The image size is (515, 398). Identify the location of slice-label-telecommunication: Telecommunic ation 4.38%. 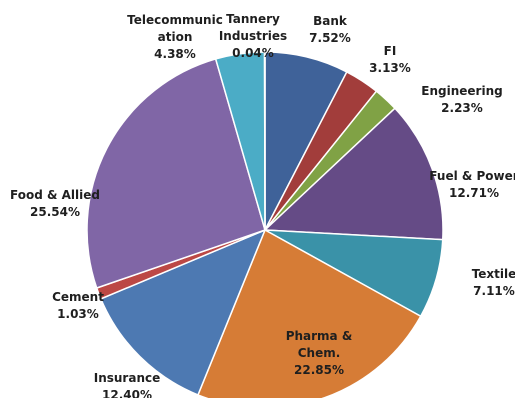
(175, 37).